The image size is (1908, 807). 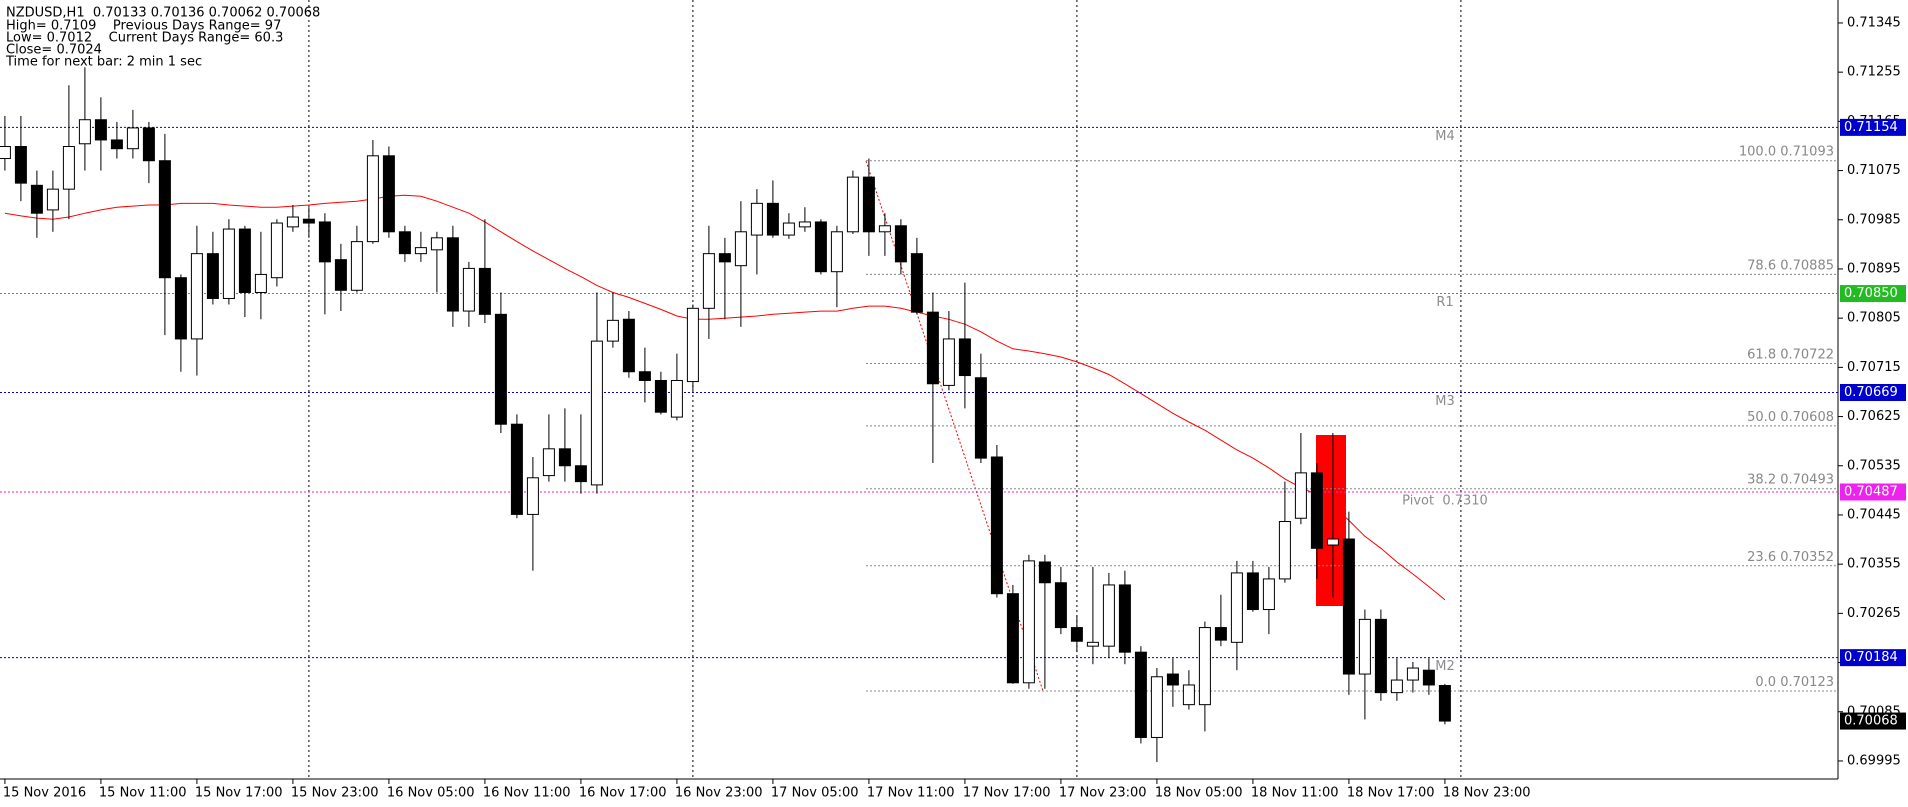 What do you see at coordinates (1874, 613) in the screenshot?
I see `y-tick-label: 0.70265` at bounding box center [1874, 613].